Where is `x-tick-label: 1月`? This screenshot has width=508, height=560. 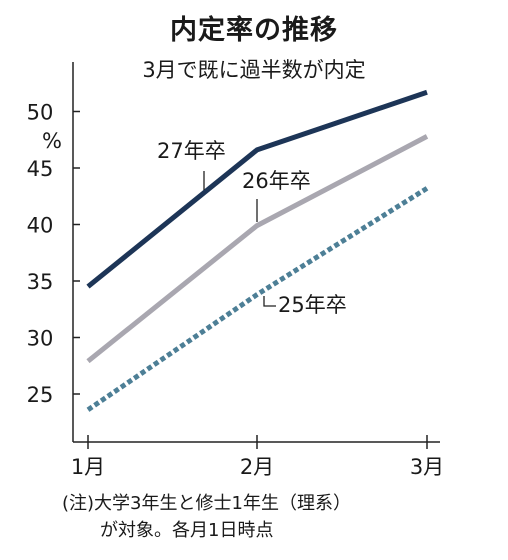
x-tick-label: 1月 is located at coordinates (88, 467).